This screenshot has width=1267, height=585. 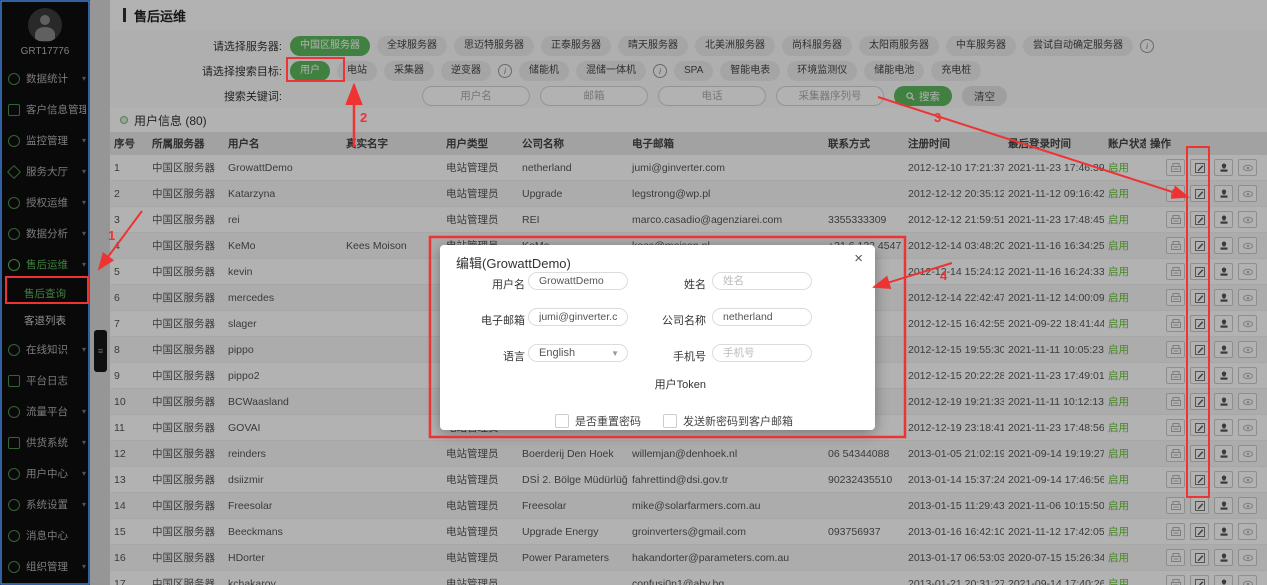 What do you see at coordinates (1078, 46) in the screenshot?
I see `server-pill: 尝试自动确定服务器` at bounding box center [1078, 46].